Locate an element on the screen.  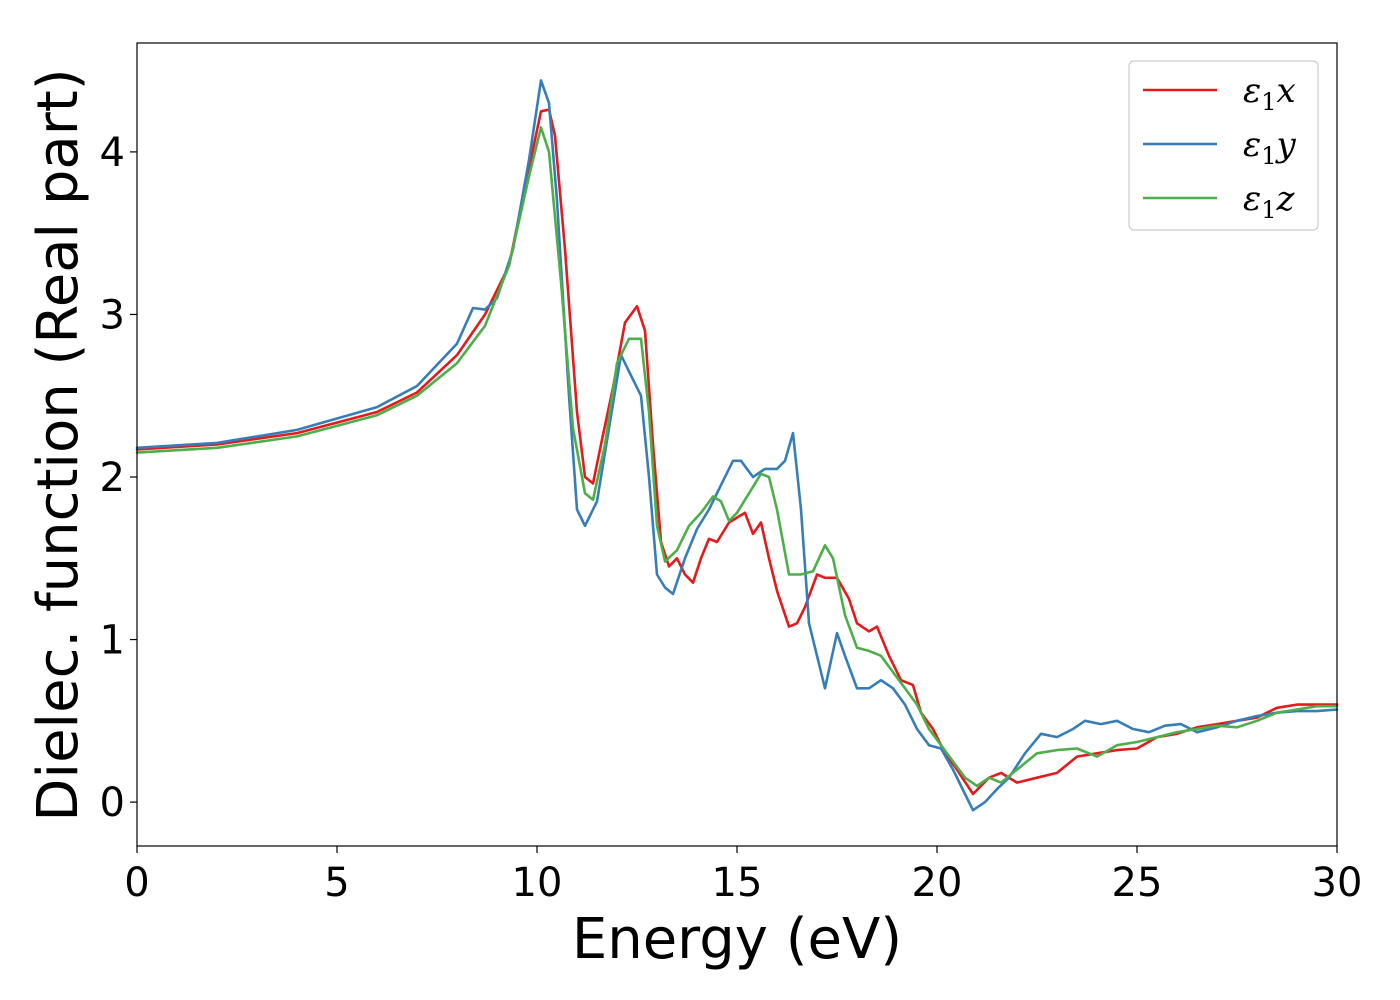
x-tick-label: 20 is located at coordinates (937, 883).